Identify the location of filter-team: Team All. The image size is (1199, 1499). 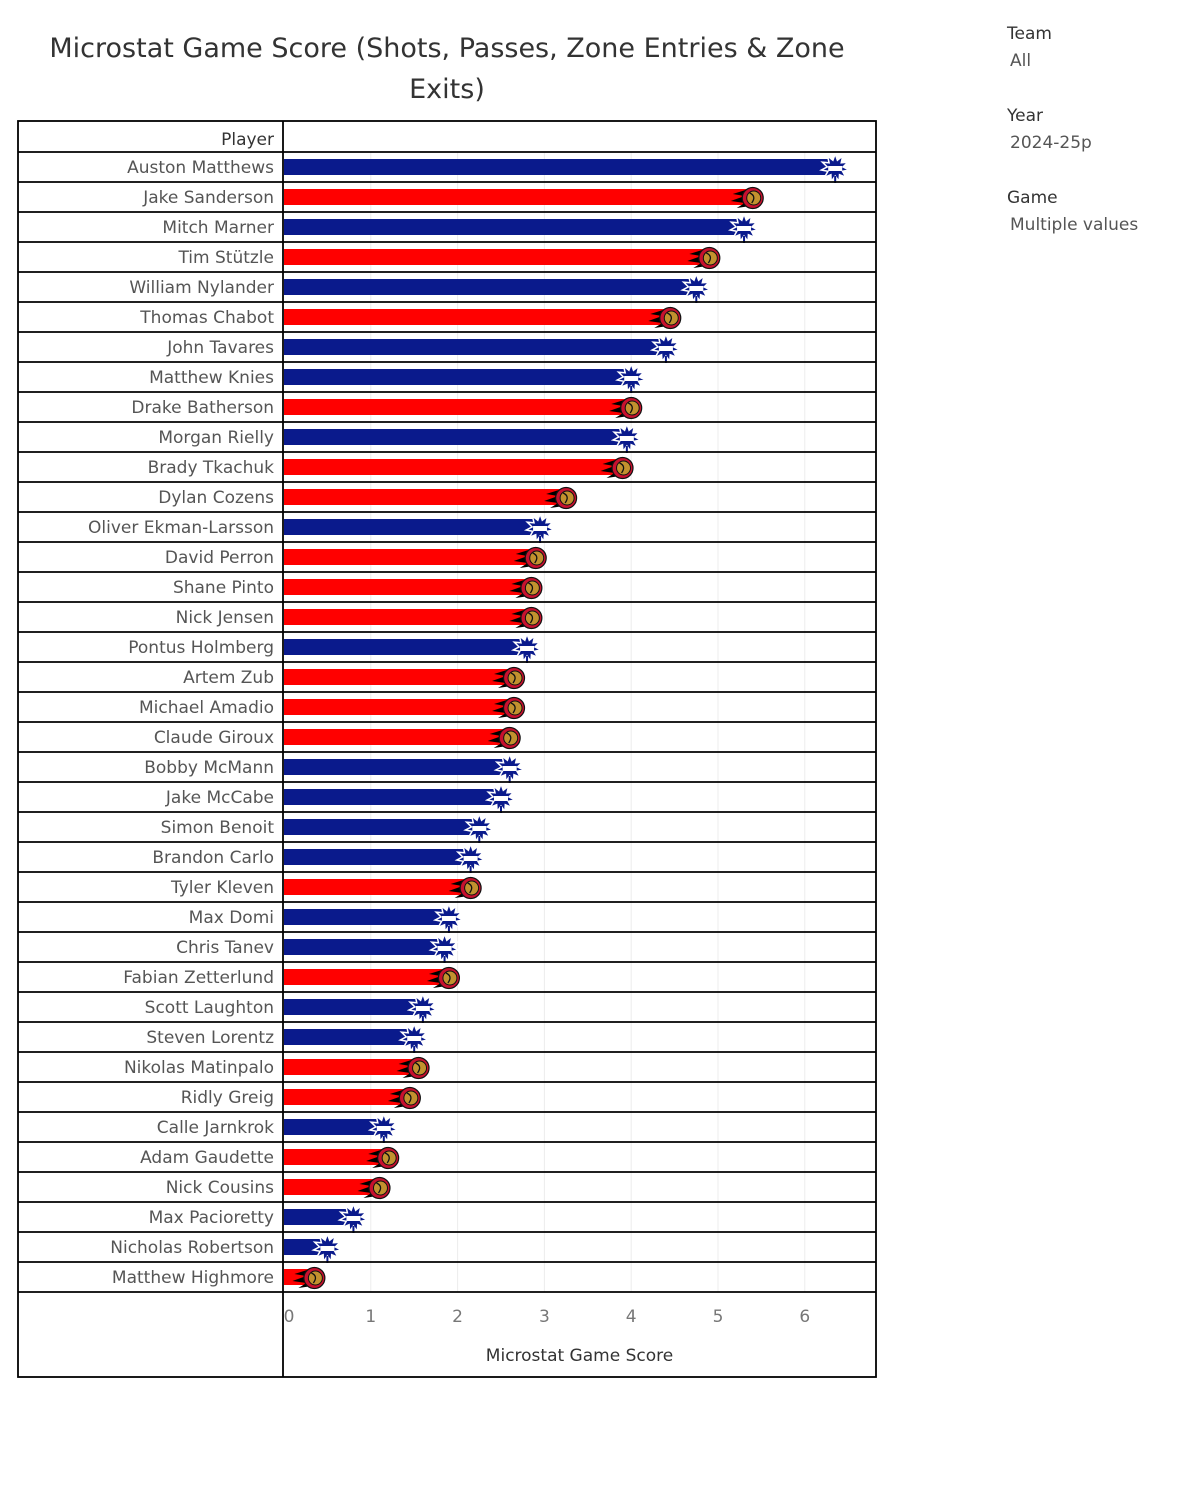
(1099, 47).